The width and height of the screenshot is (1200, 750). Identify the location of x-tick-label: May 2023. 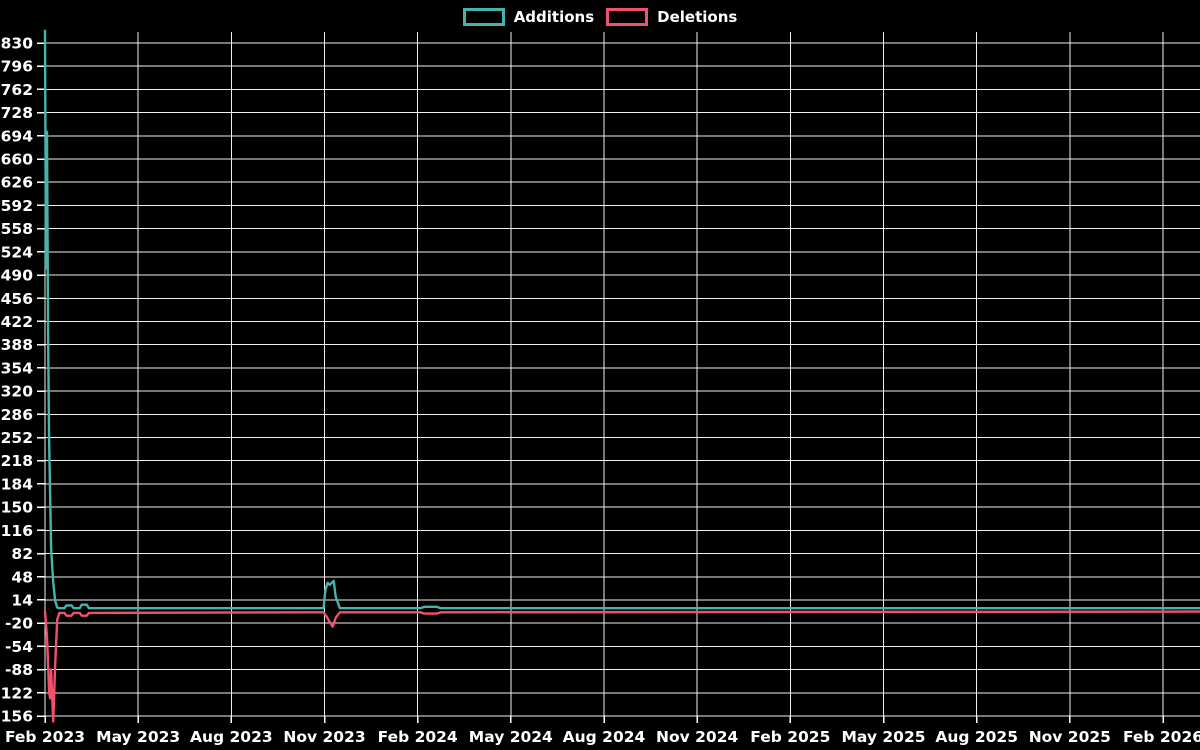
(138, 737).